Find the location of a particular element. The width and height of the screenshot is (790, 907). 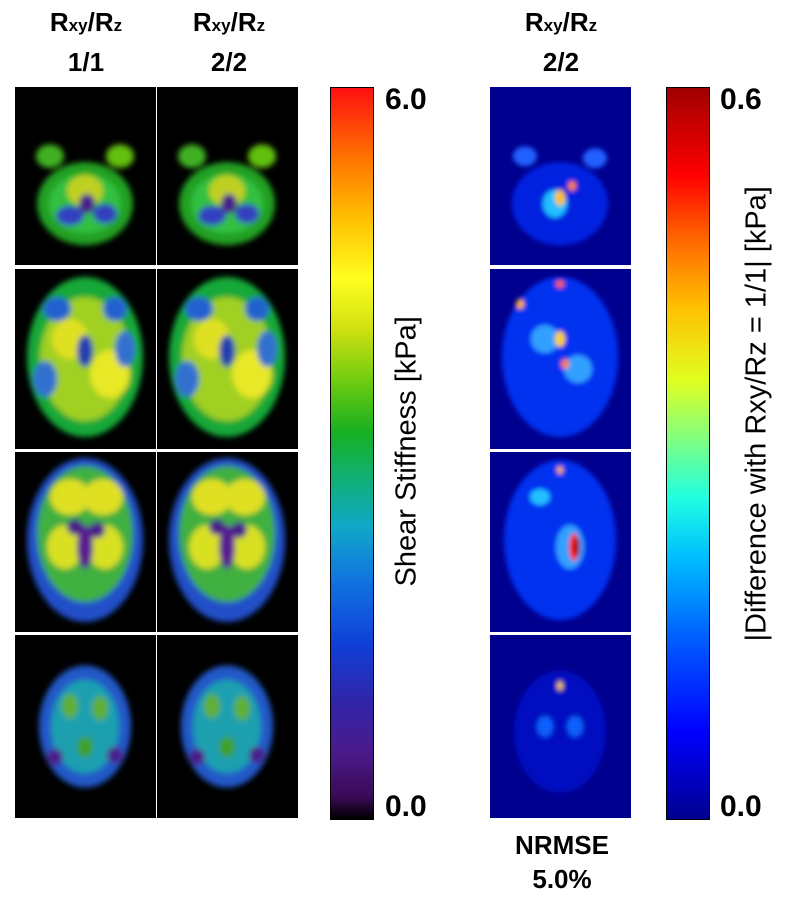

difference-colorbar is located at coordinates (688, 453).